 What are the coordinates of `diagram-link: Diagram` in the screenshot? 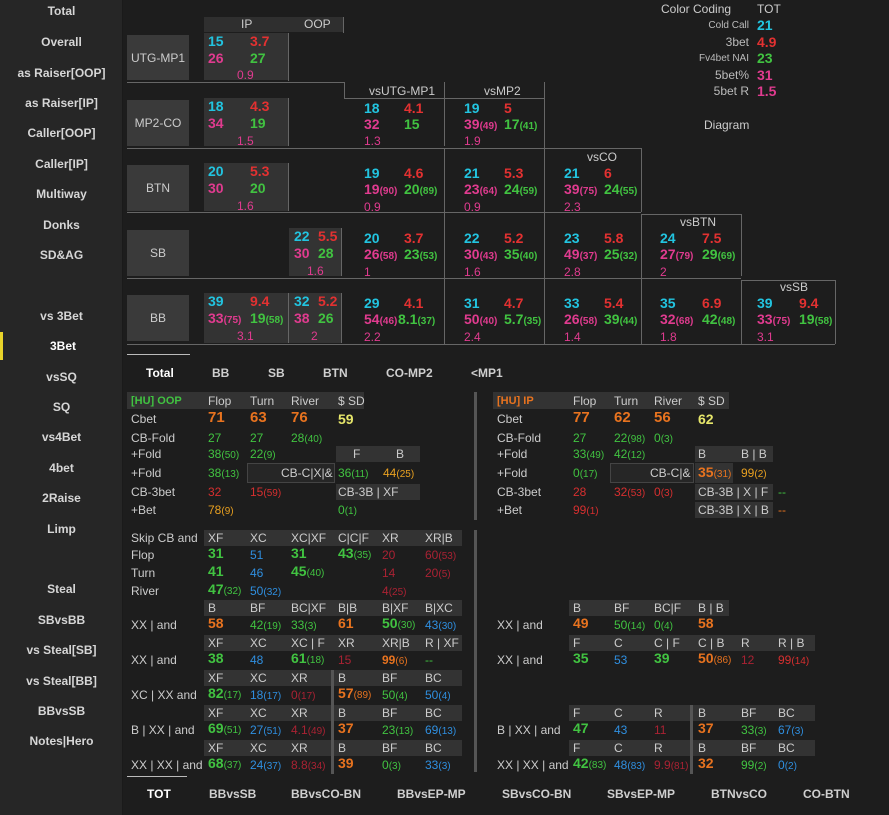 It's located at (727, 125).